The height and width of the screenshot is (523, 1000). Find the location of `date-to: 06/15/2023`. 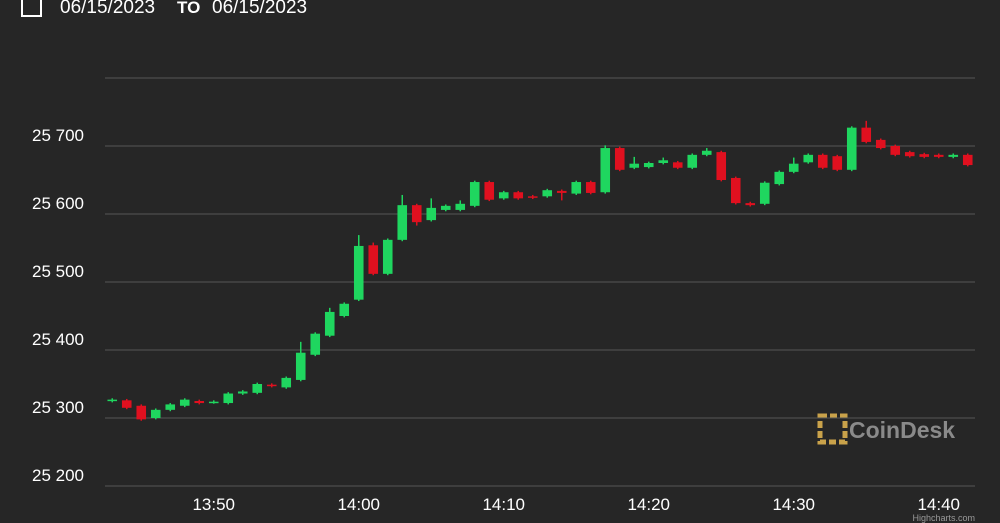

date-to: 06/15/2023 is located at coordinates (259, 9).